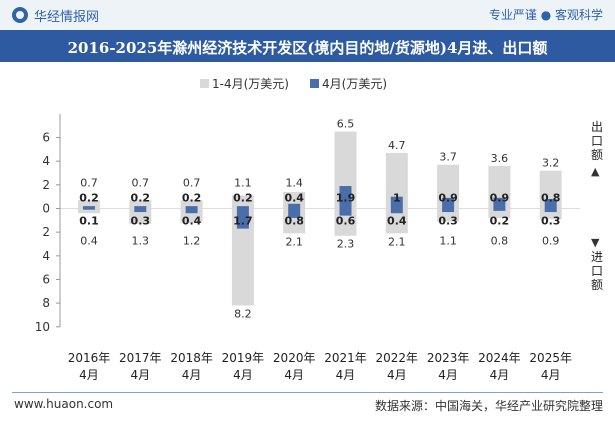  I want to click on down-arrow-icon: ▼, so click(595, 242).